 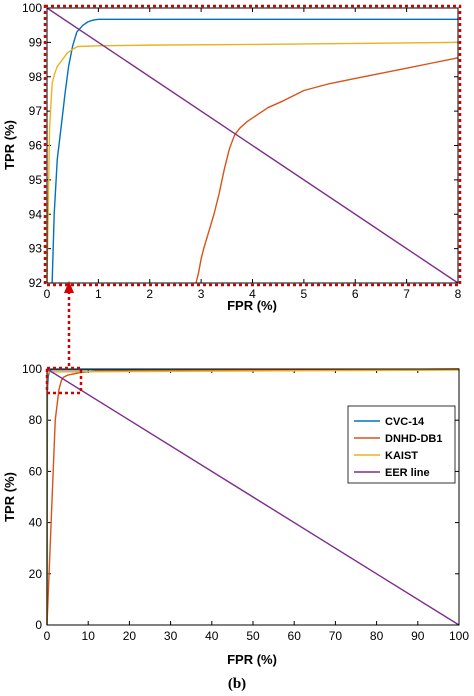 I want to click on bot-x-tick-label: 0, so click(x=47, y=636).